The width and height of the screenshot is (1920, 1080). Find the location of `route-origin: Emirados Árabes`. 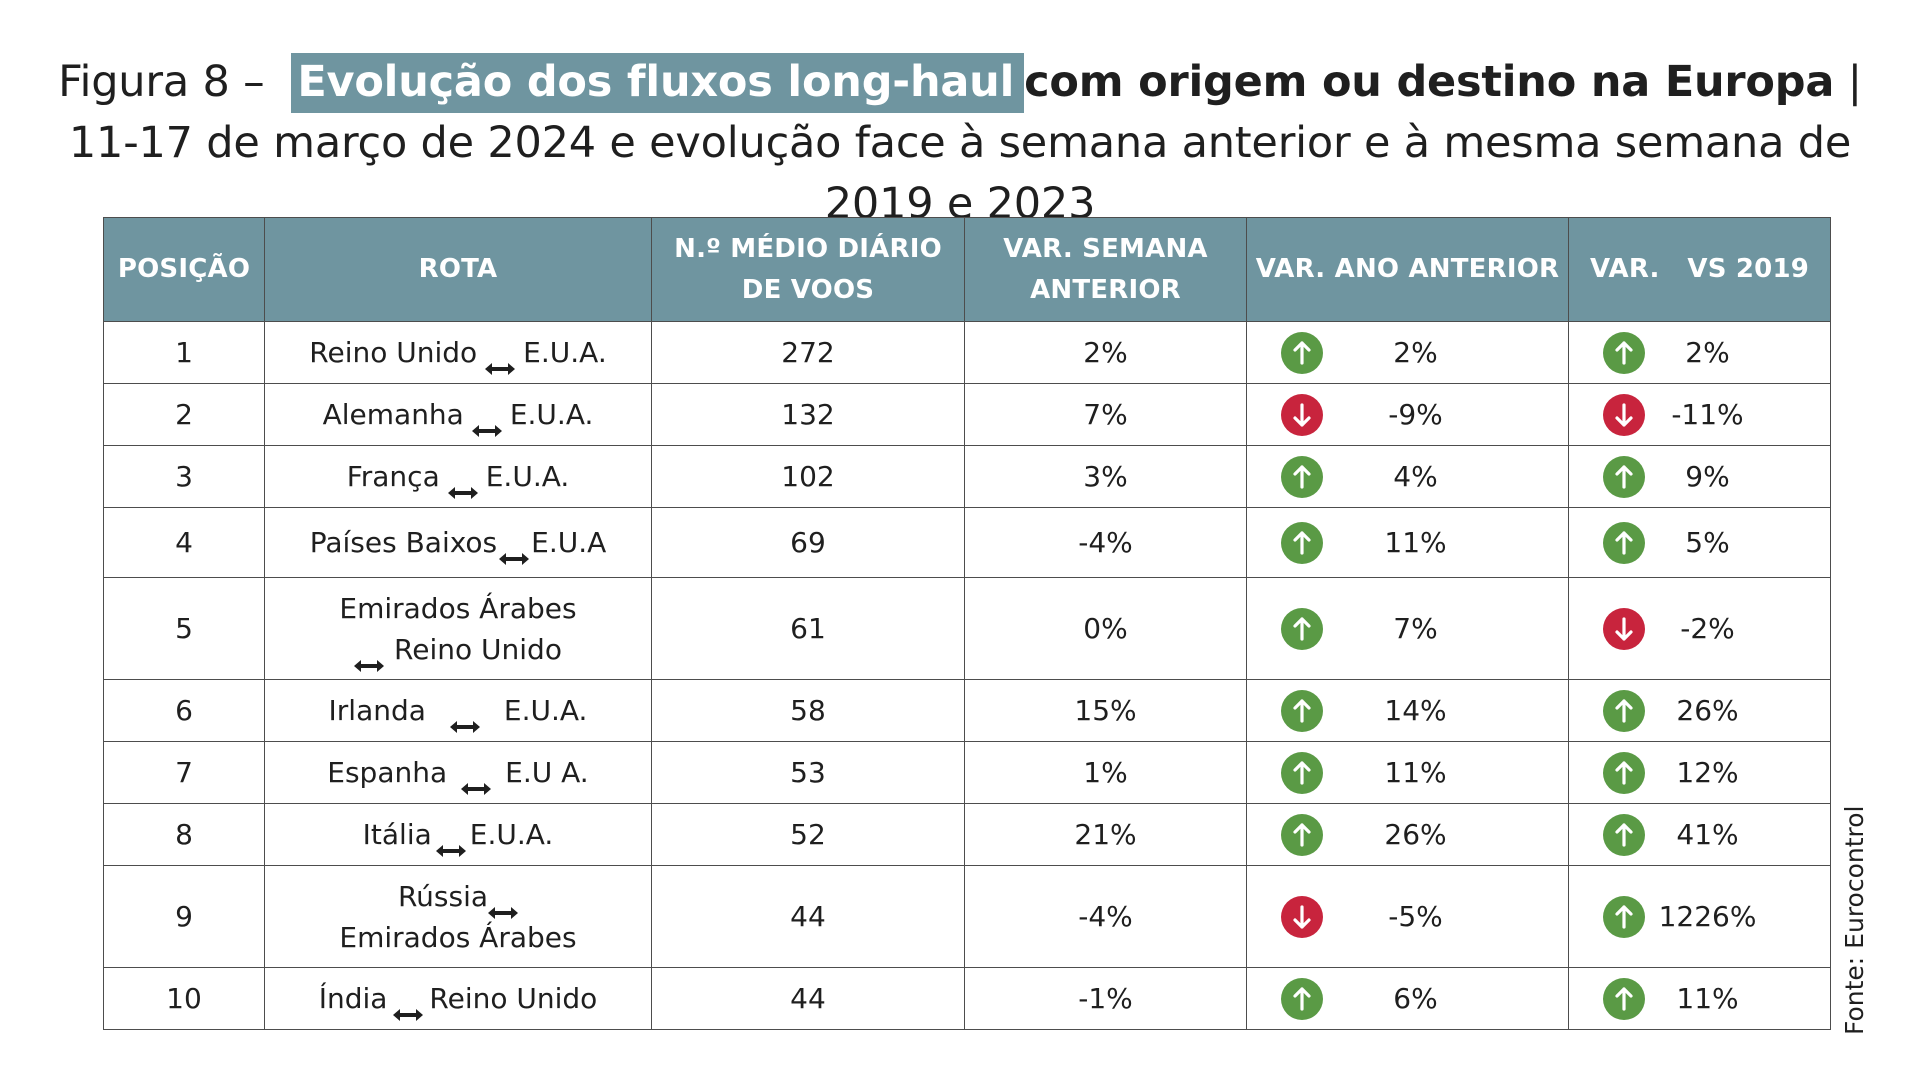

route-origin: Emirados Árabes is located at coordinates (458, 608).